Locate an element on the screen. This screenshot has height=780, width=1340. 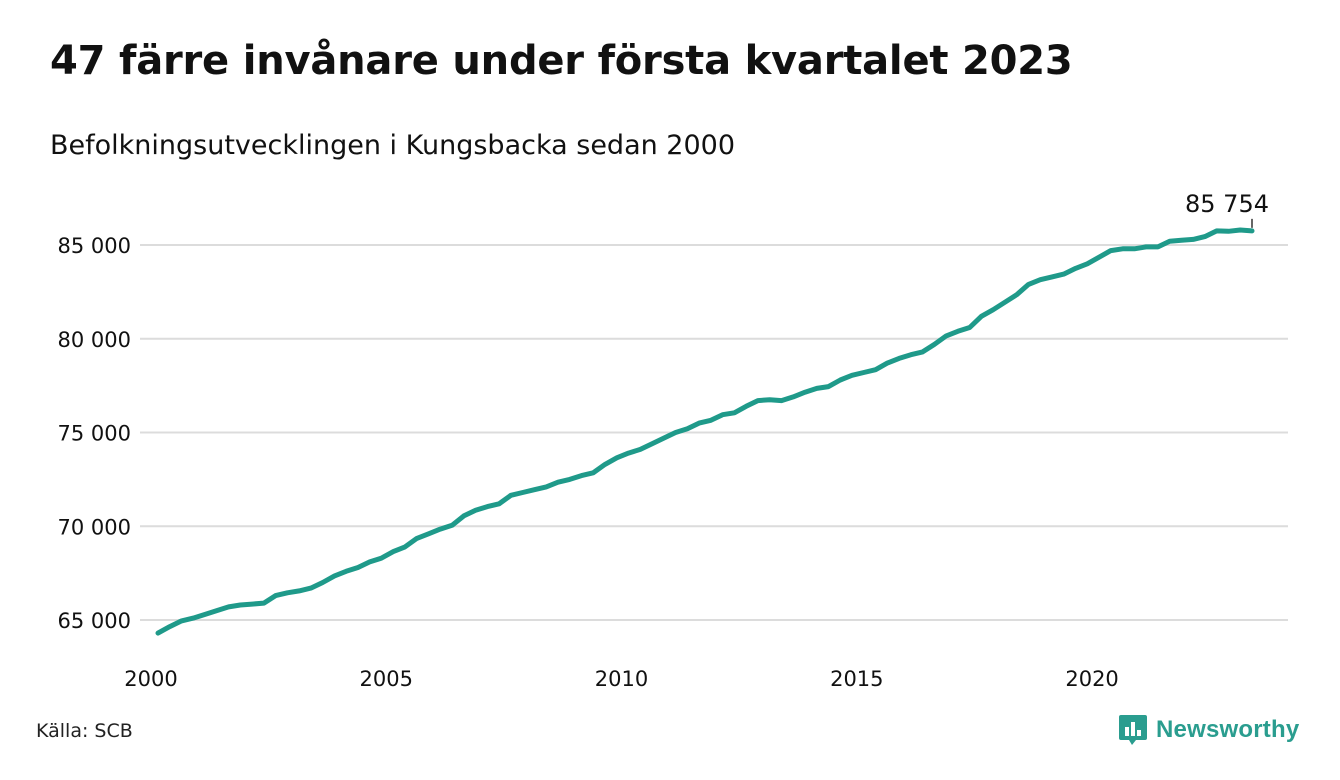
x-axis-ticks: 2000 2005 2010 2015 2020 is located at coordinates (621, 679).